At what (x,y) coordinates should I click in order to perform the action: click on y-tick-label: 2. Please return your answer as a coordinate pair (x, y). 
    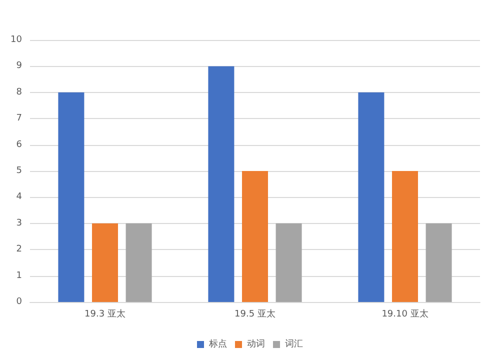
    Looking at the image, I should click on (19, 249).